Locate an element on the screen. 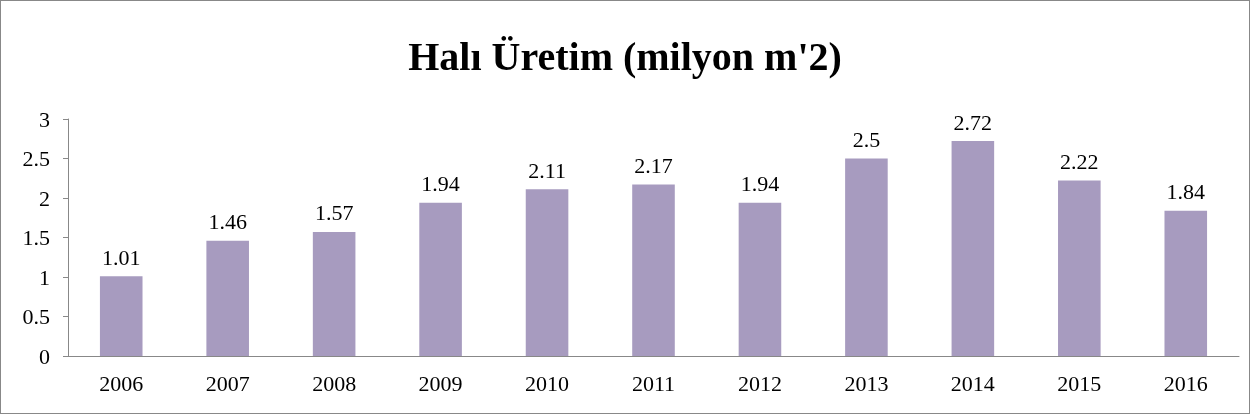 The image size is (1250, 414). x-tick-label: 2009 is located at coordinates (440, 383).